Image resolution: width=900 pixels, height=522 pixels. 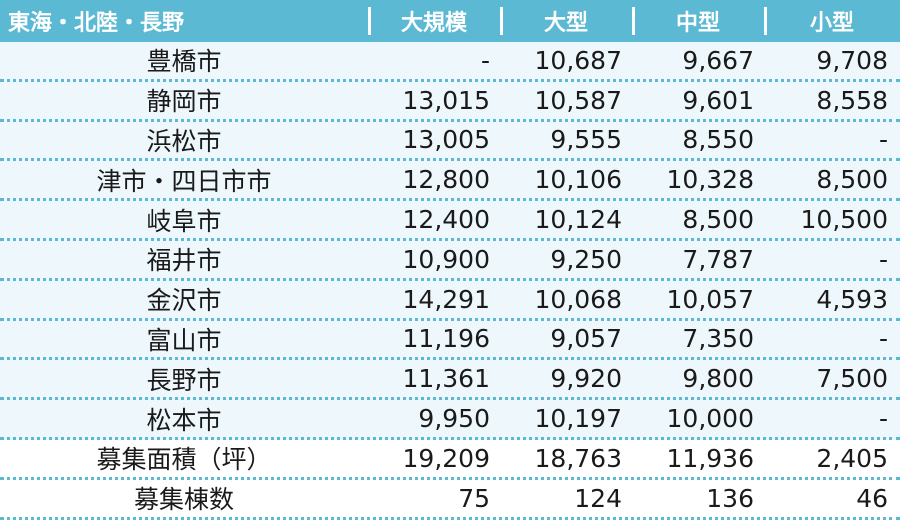 I want to click on cell-large: 10,106, so click(x=578, y=180).